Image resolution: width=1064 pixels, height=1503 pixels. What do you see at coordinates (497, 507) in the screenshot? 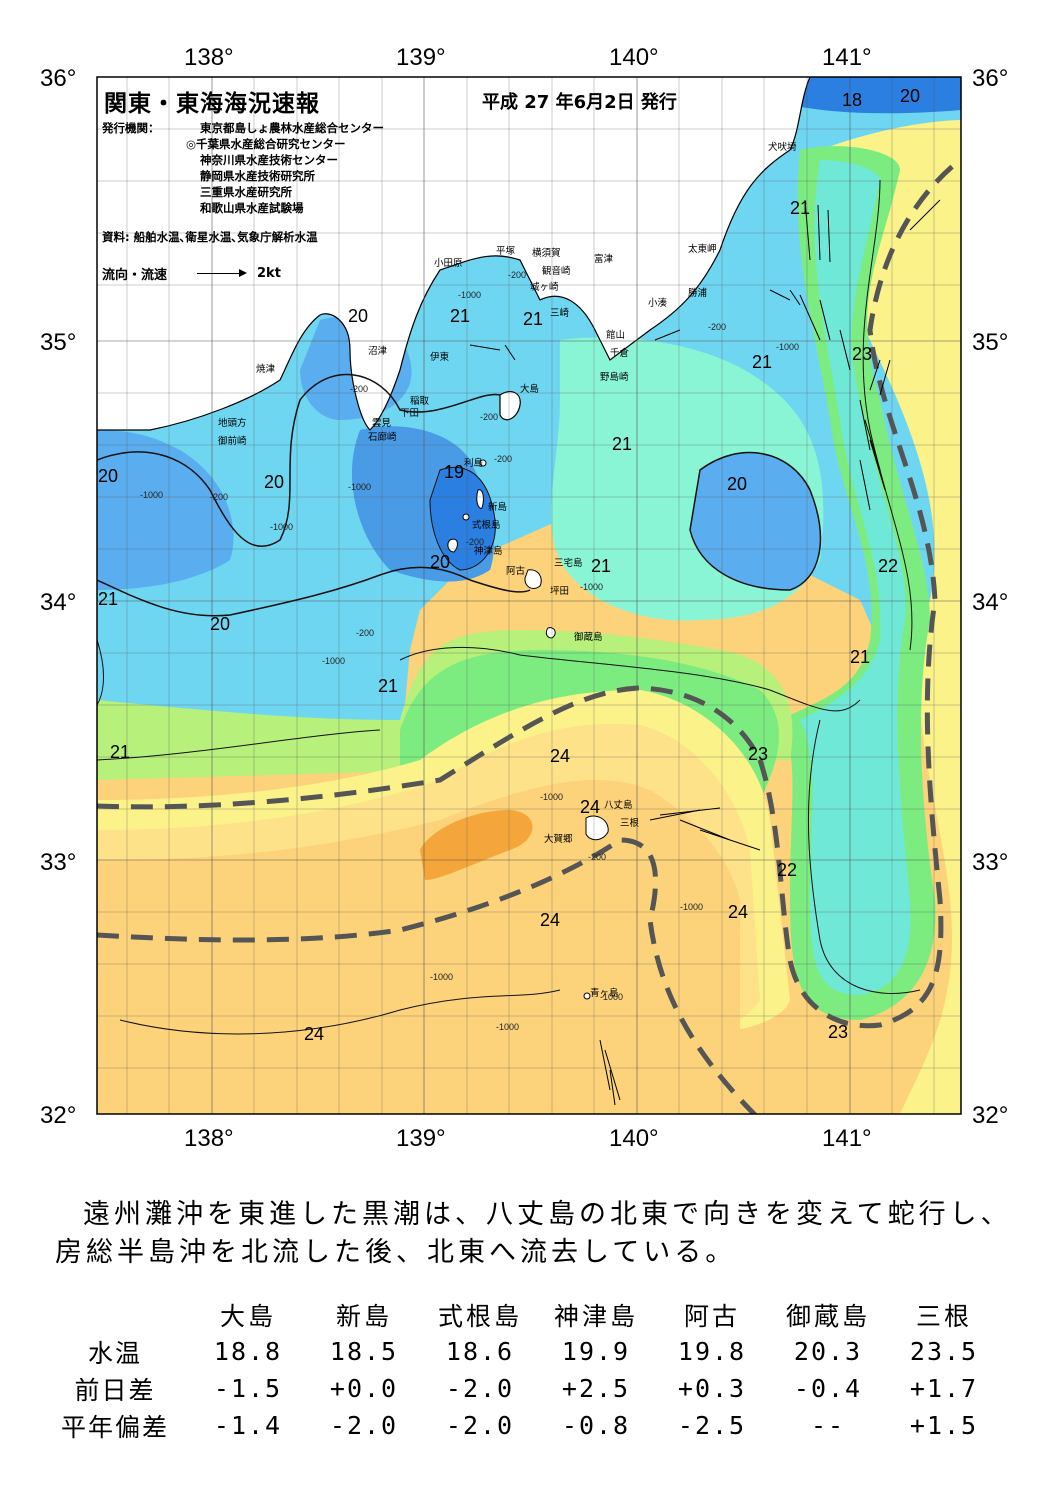
I see `place-label: 新島` at bounding box center [497, 507].